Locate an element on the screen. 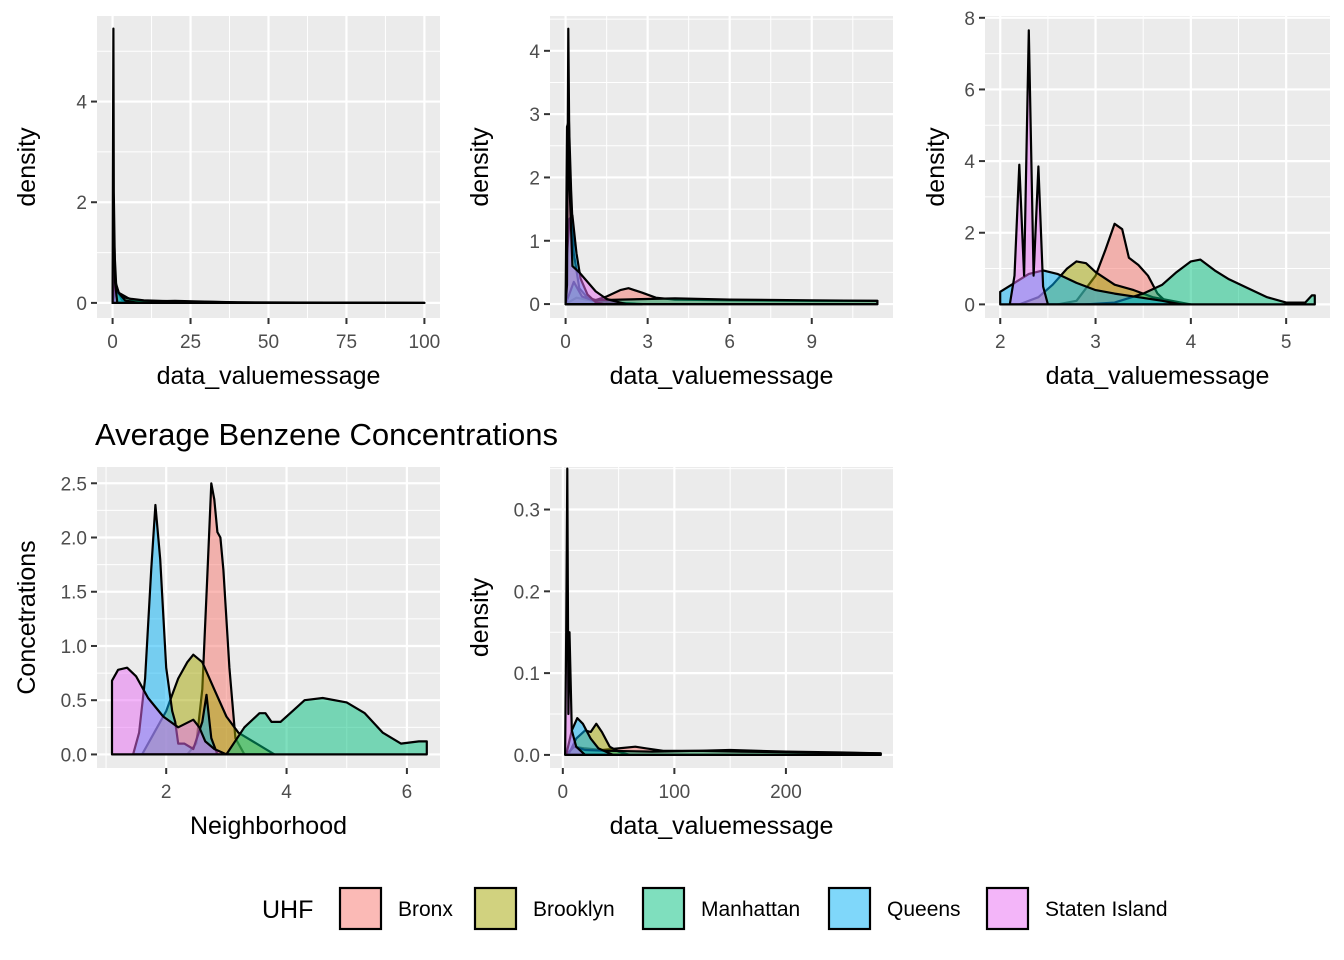 The image size is (1344, 960). legend-title: UHF is located at coordinates (287, 910).